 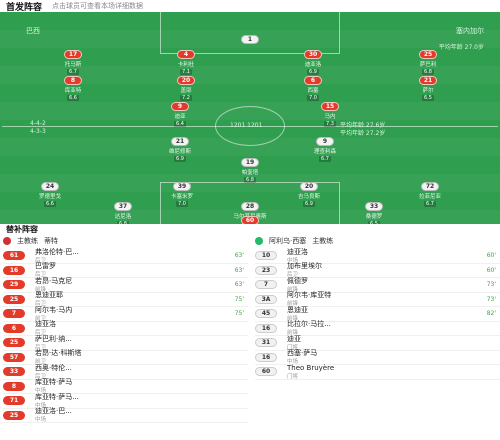 I want to click on sub-row: 16 比拉尔·马拉... 前锋, so click(x=377, y=328).